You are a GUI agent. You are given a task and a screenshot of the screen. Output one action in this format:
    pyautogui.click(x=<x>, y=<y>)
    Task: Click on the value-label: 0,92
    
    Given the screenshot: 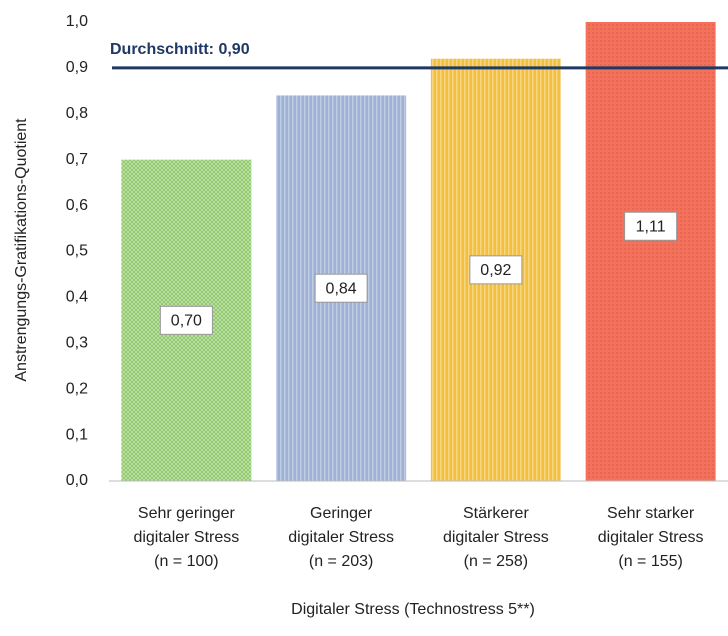 What is the action you would take?
    pyautogui.click(x=495, y=270)
    